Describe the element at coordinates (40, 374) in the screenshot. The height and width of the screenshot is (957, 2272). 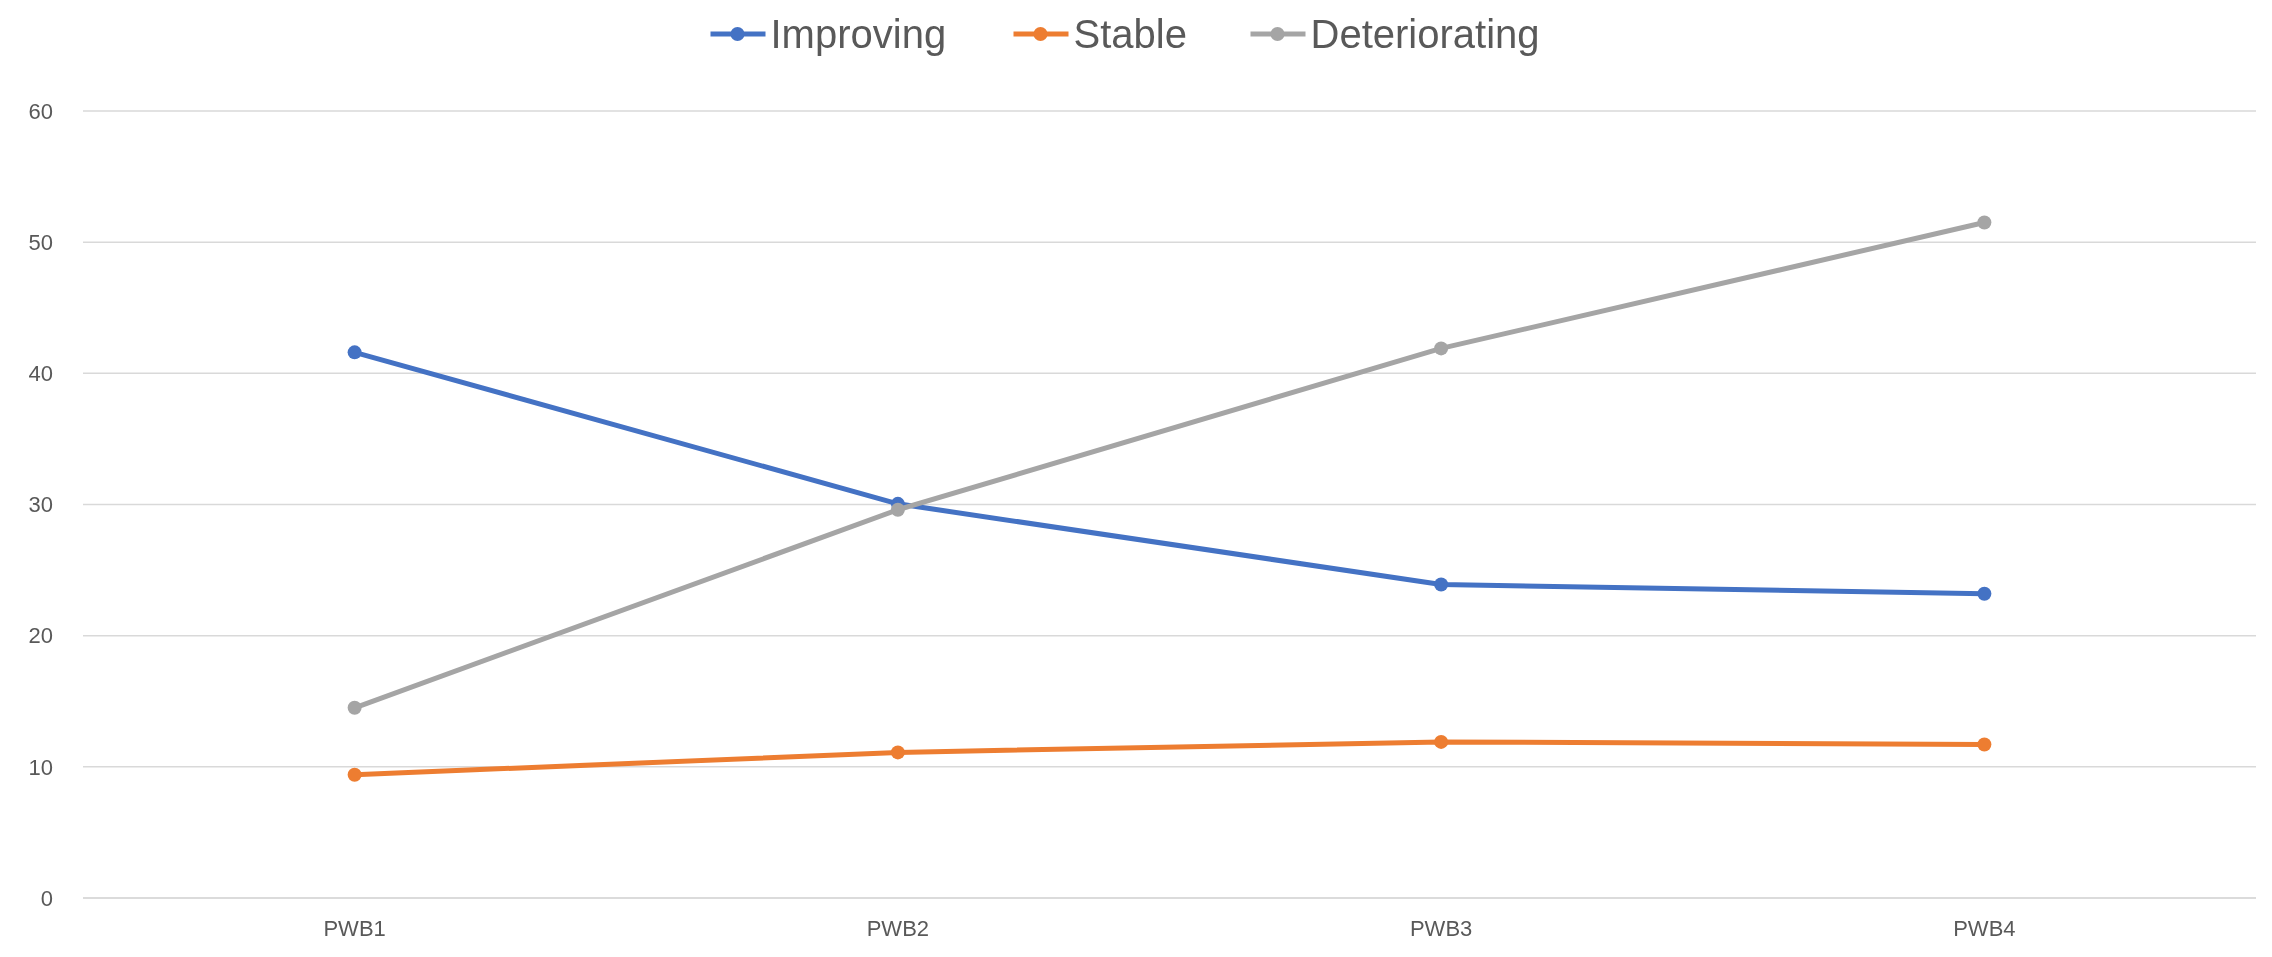
I see `y-tick-label: 40` at that location.